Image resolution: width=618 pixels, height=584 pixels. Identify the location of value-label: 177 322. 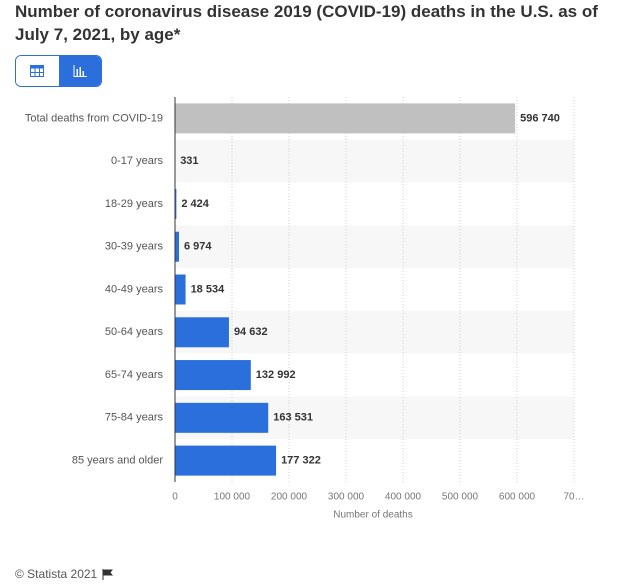
(301, 461).